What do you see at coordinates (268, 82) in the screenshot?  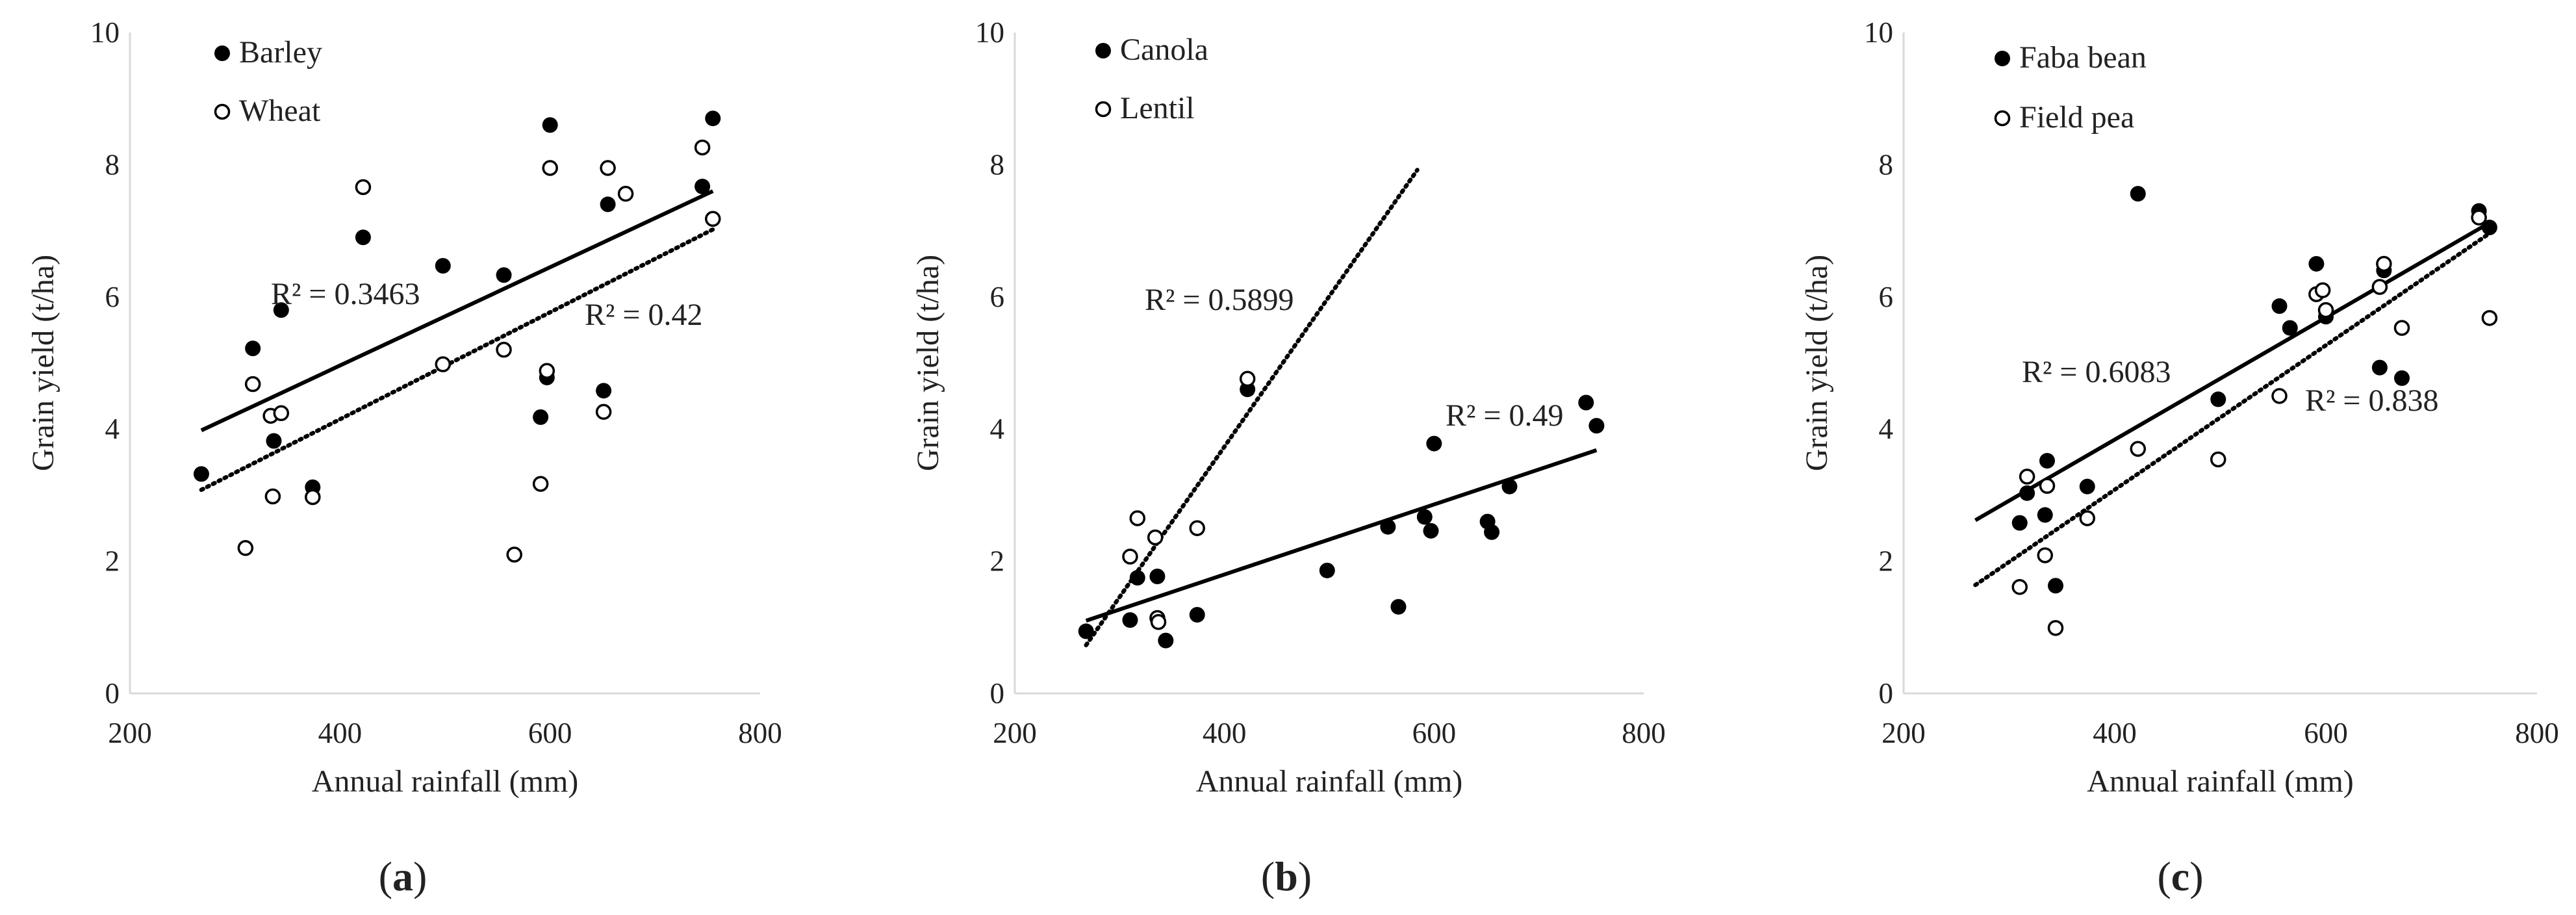 I see `legend: Barley Wheat` at bounding box center [268, 82].